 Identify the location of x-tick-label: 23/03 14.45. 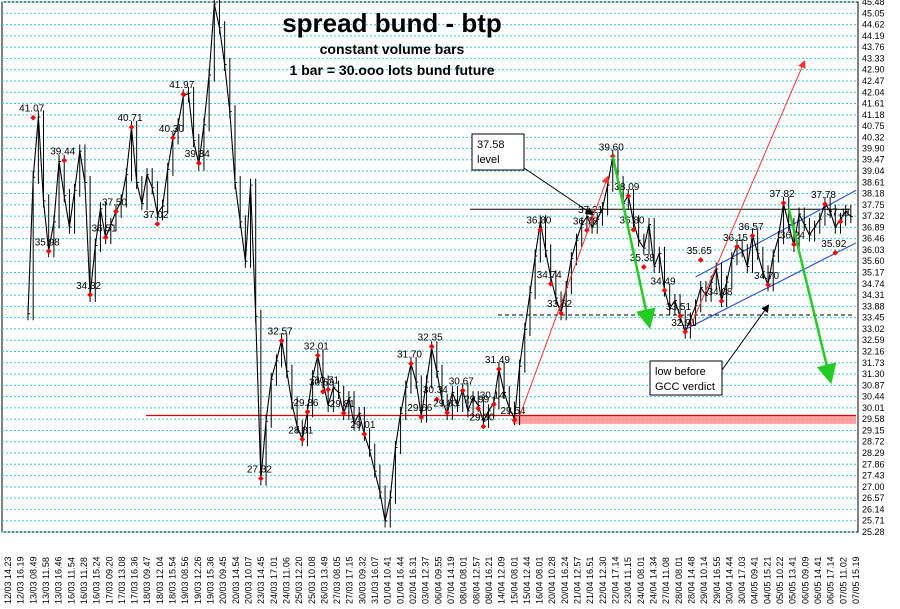
(261, 580).